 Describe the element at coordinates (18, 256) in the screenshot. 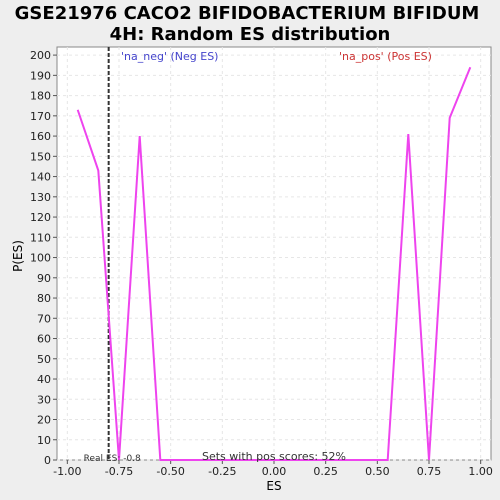

I see `y-axis-label: P(ES)` at that location.